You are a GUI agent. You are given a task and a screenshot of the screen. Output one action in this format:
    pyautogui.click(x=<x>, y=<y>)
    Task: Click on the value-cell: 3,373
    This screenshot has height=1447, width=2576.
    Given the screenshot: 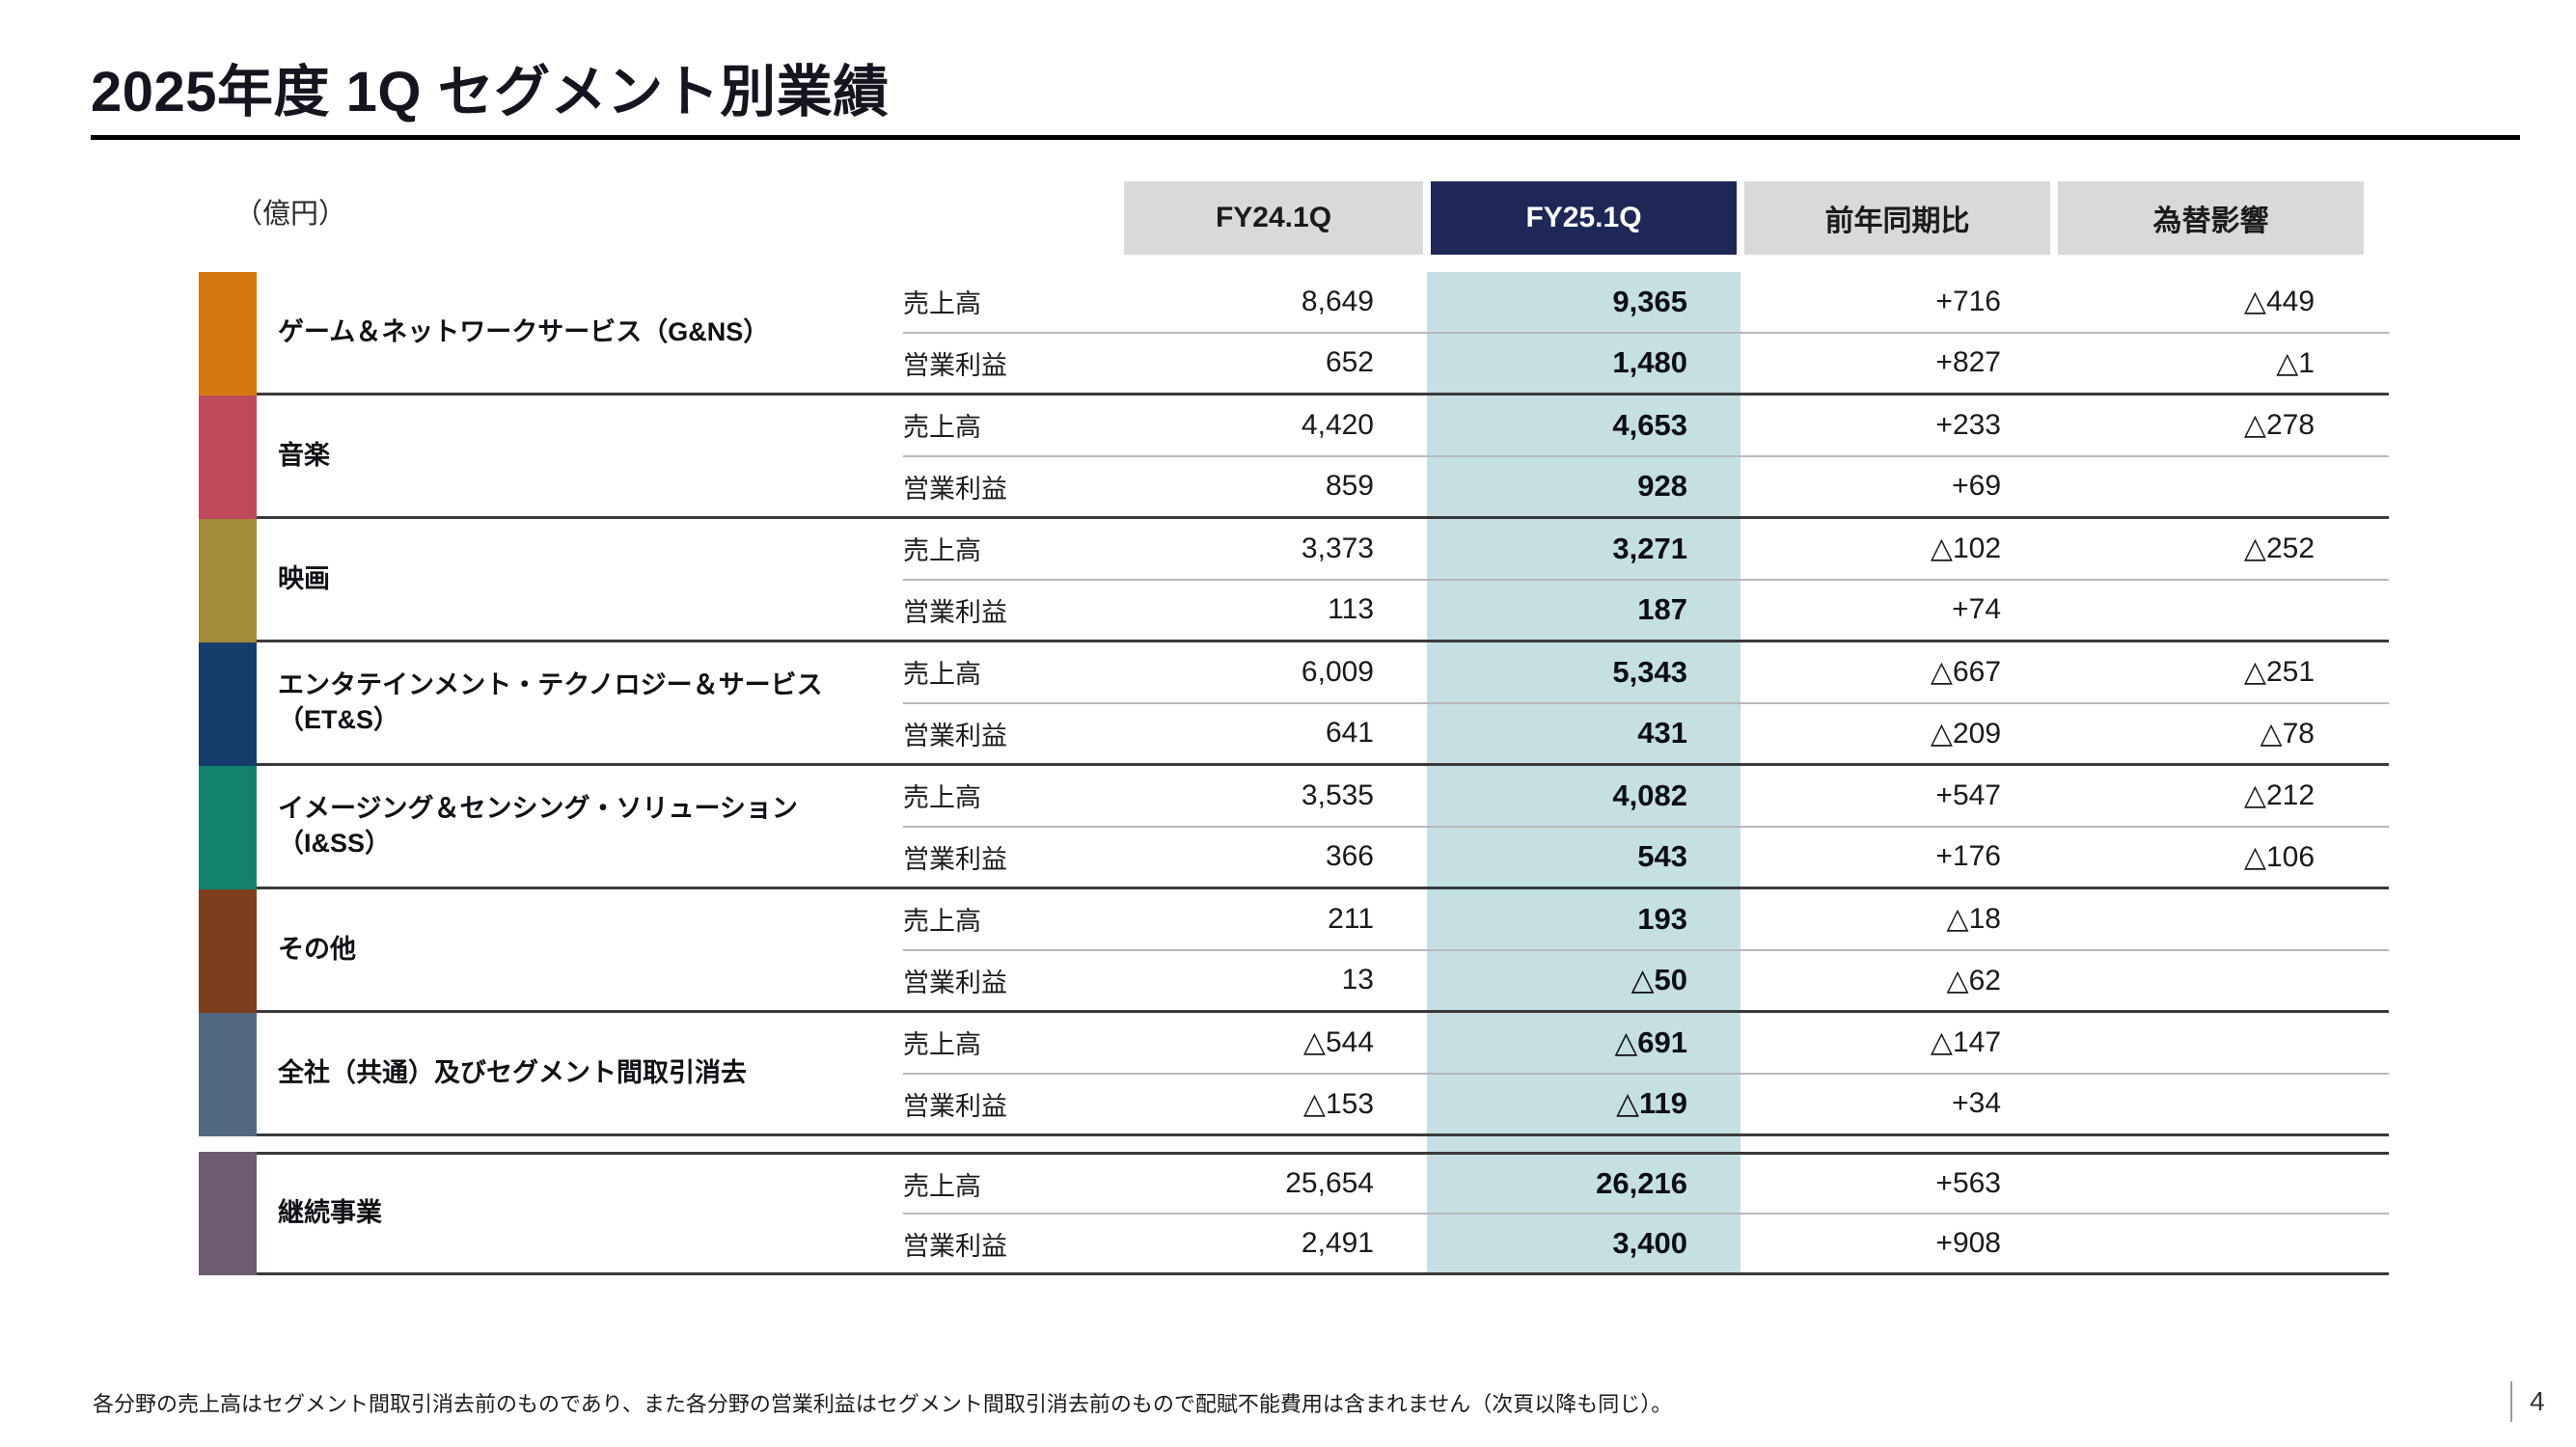 What is the action you would take?
    pyautogui.click(x=1337, y=548)
    